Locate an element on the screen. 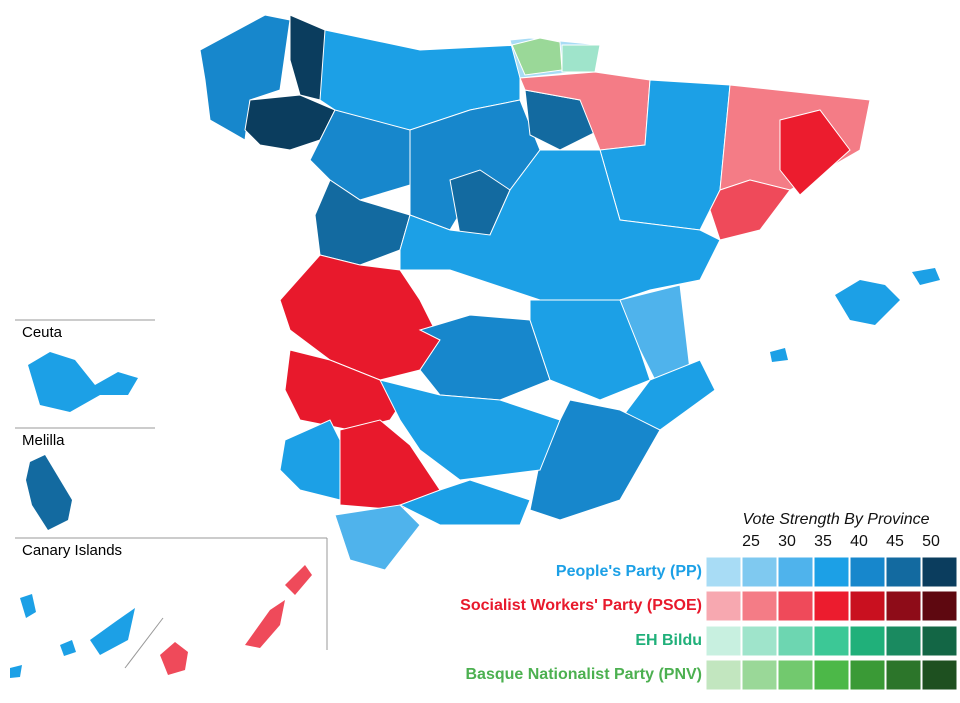 This screenshot has width=960, height=703. inset-label: Canary Islands is located at coordinates (72, 550).